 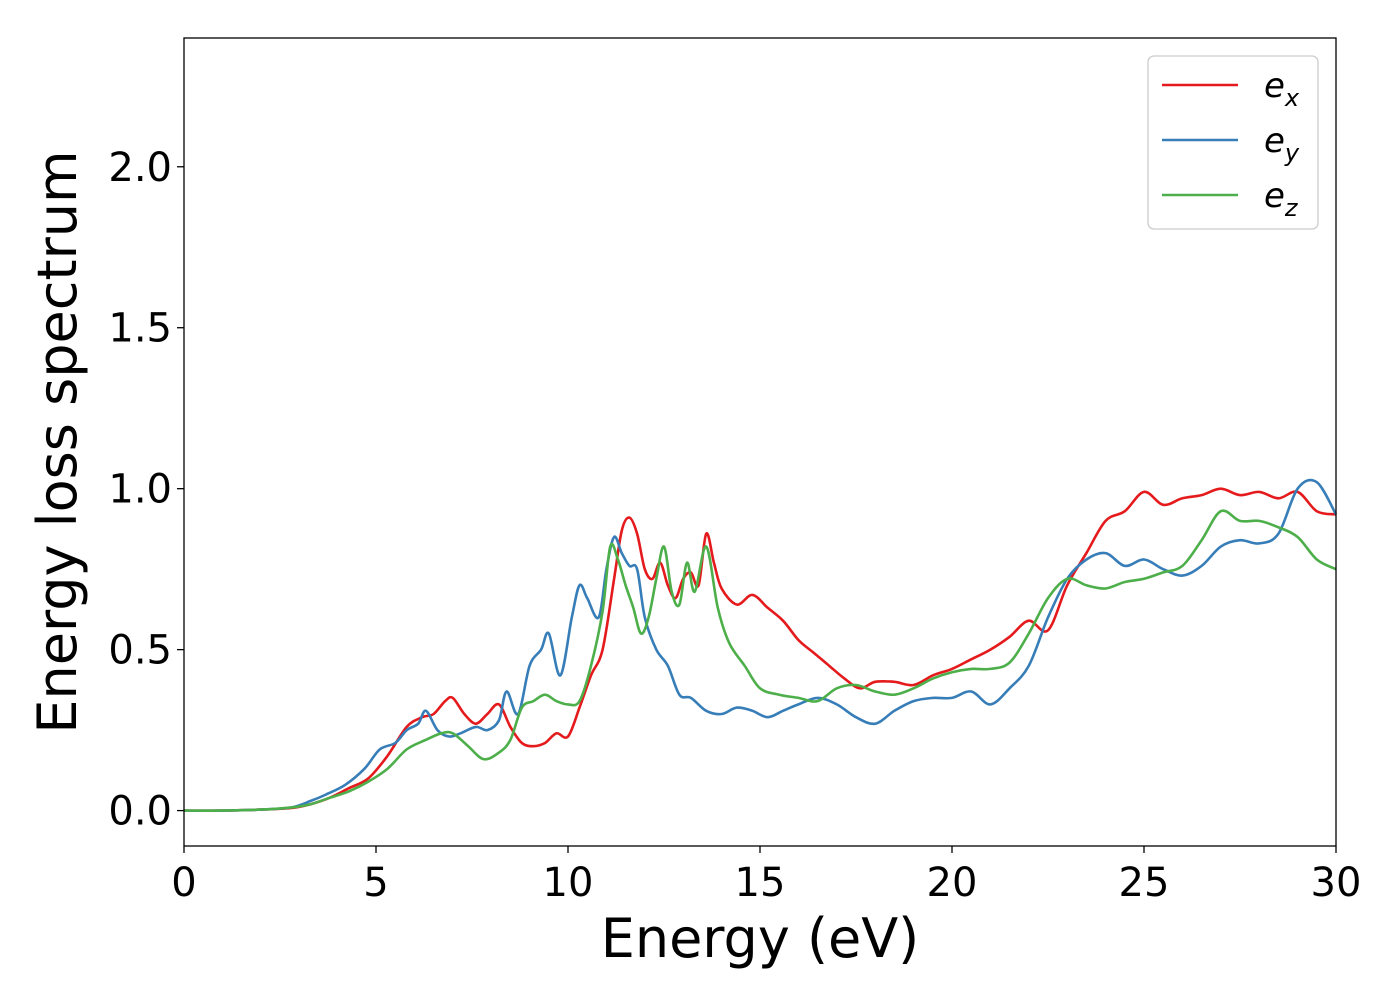 What do you see at coordinates (183, 883) in the screenshot?
I see `x-tick-label: 0` at bounding box center [183, 883].